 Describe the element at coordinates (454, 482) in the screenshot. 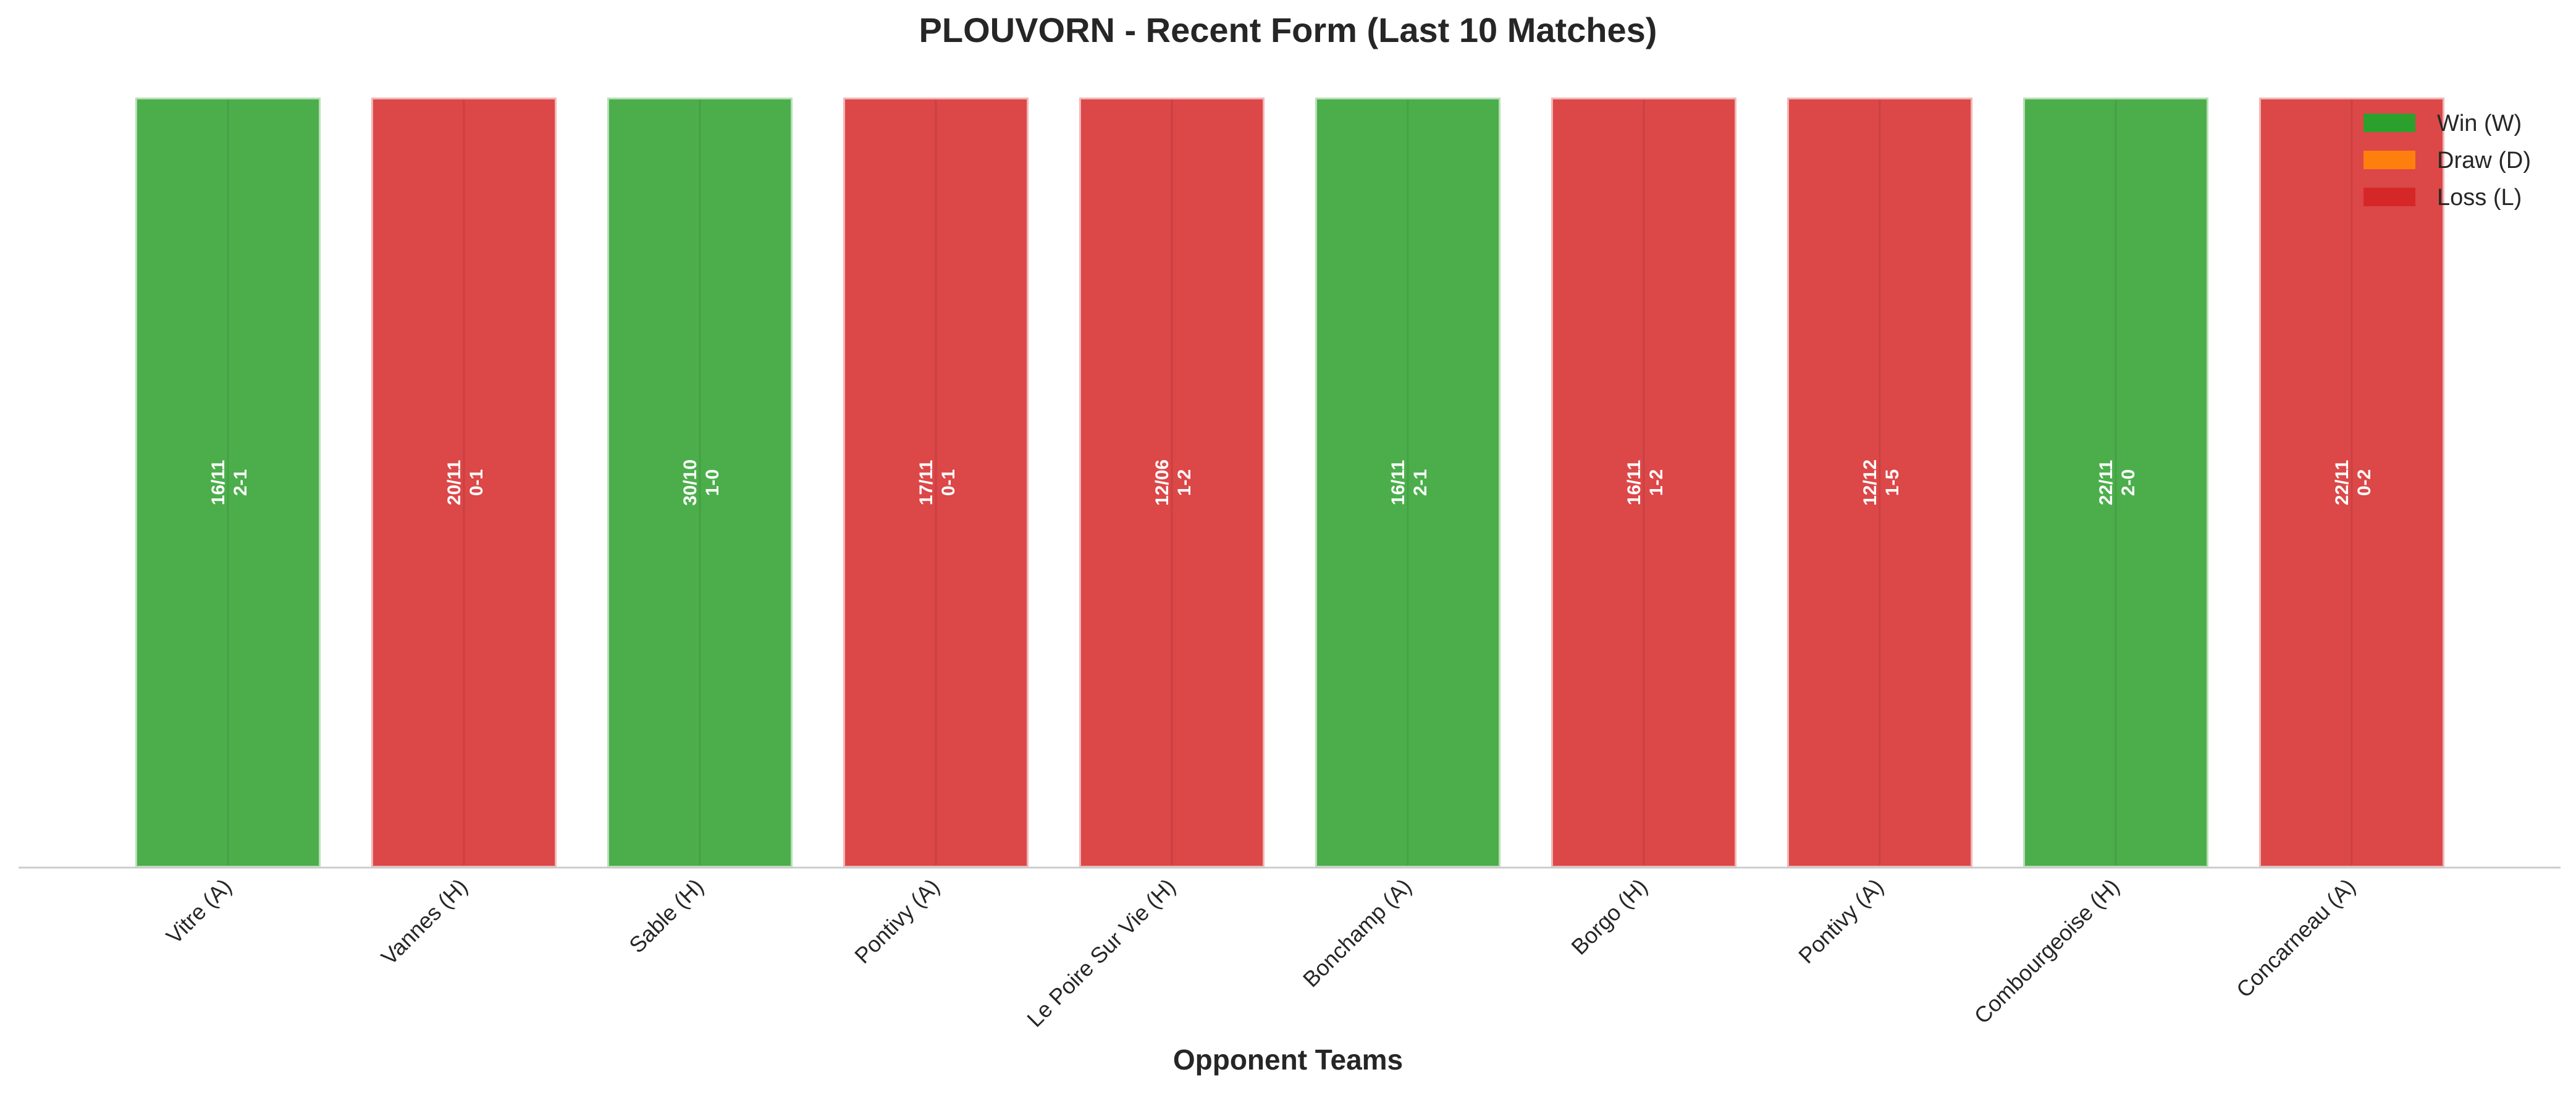

I see `match-date: 20/11` at that location.